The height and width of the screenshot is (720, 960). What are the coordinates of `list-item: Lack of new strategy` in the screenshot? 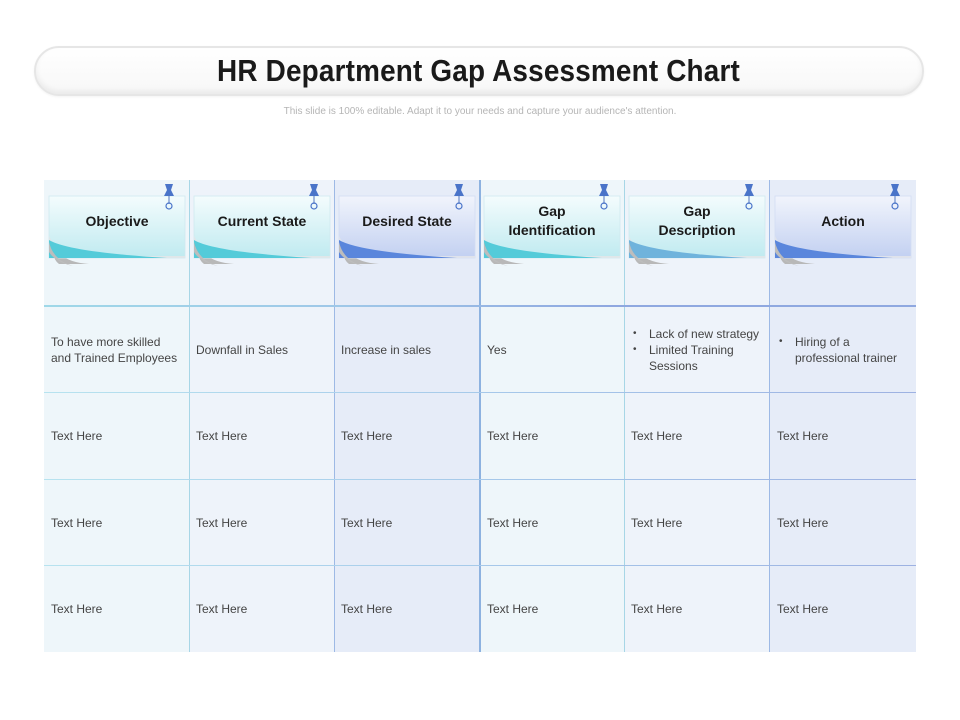 It's located at (698, 334).